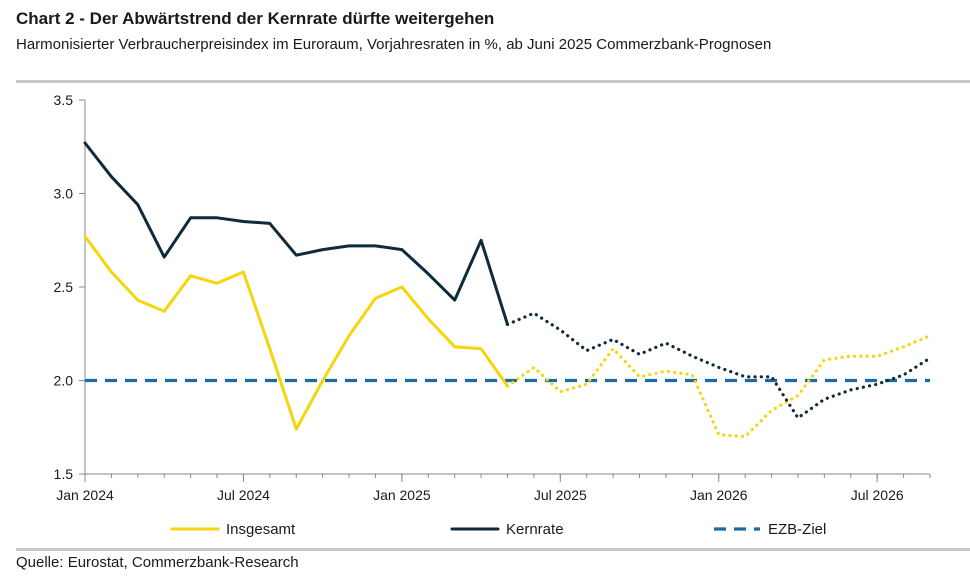  I want to click on series-line-insgesamt_forecast, so click(718, 386).